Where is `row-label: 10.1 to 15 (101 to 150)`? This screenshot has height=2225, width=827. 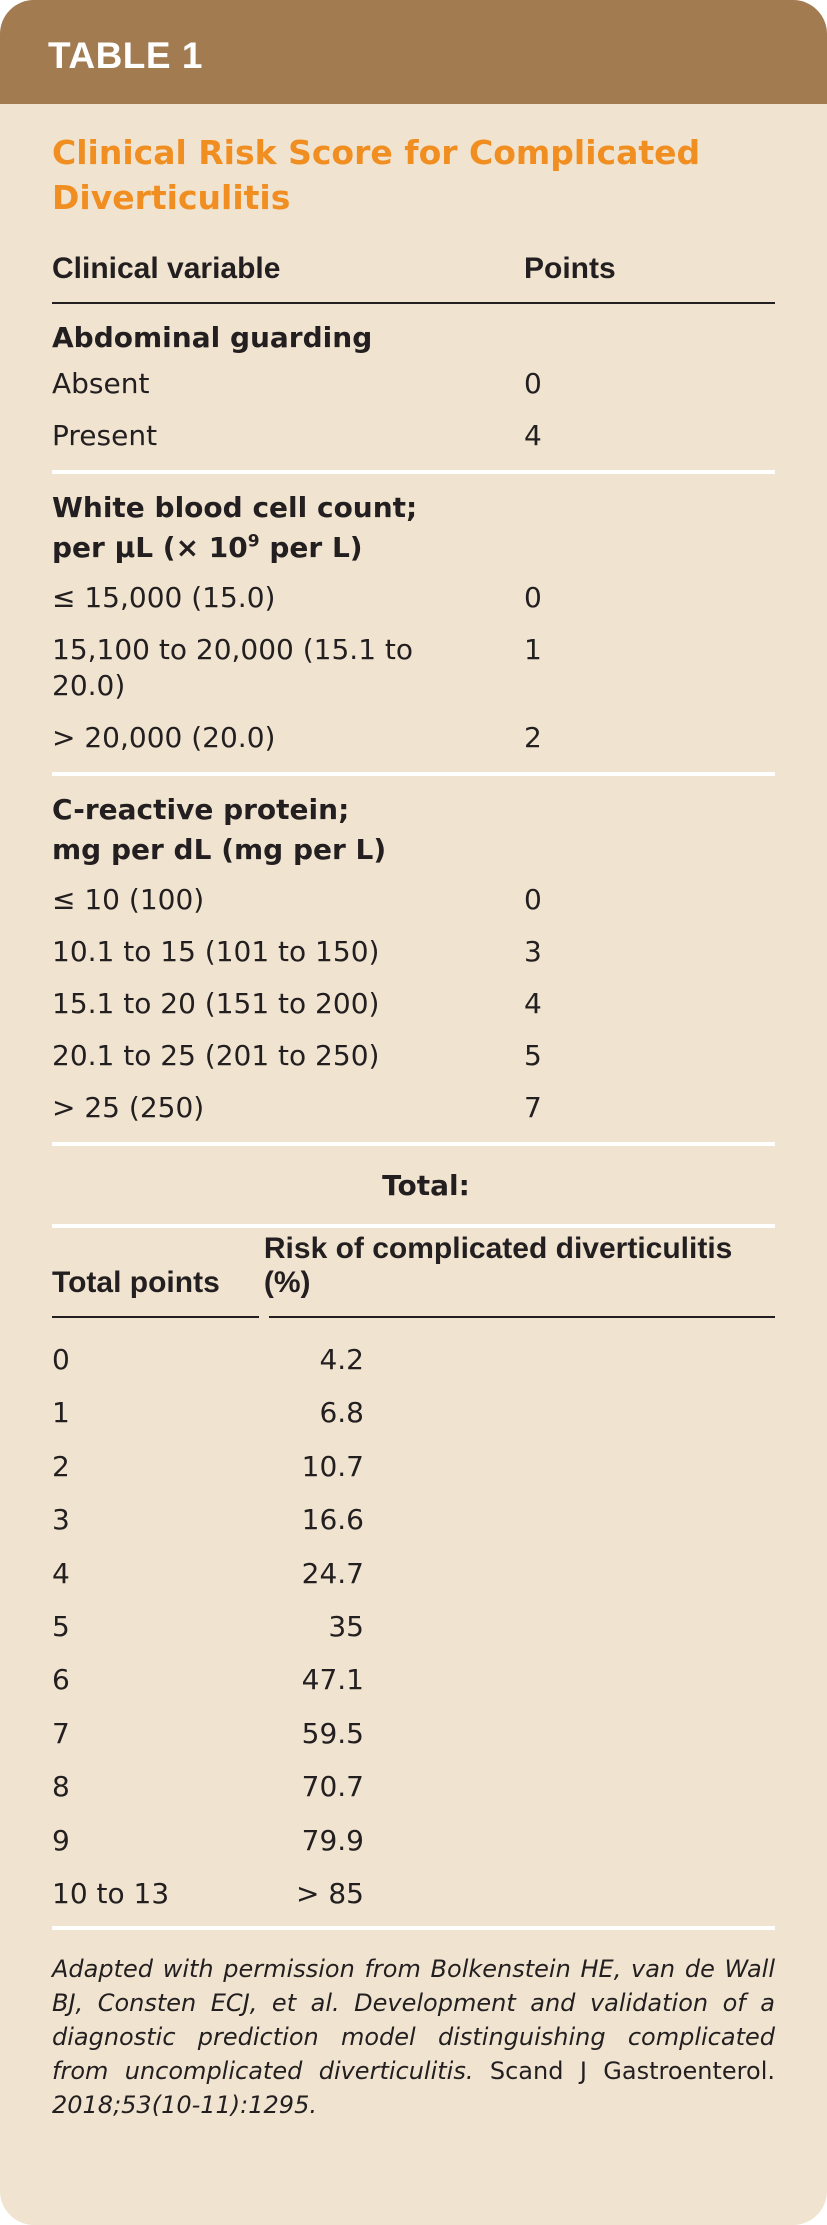 row-label: 10.1 to 15 (101 to 150) is located at coordinates (216, 951).